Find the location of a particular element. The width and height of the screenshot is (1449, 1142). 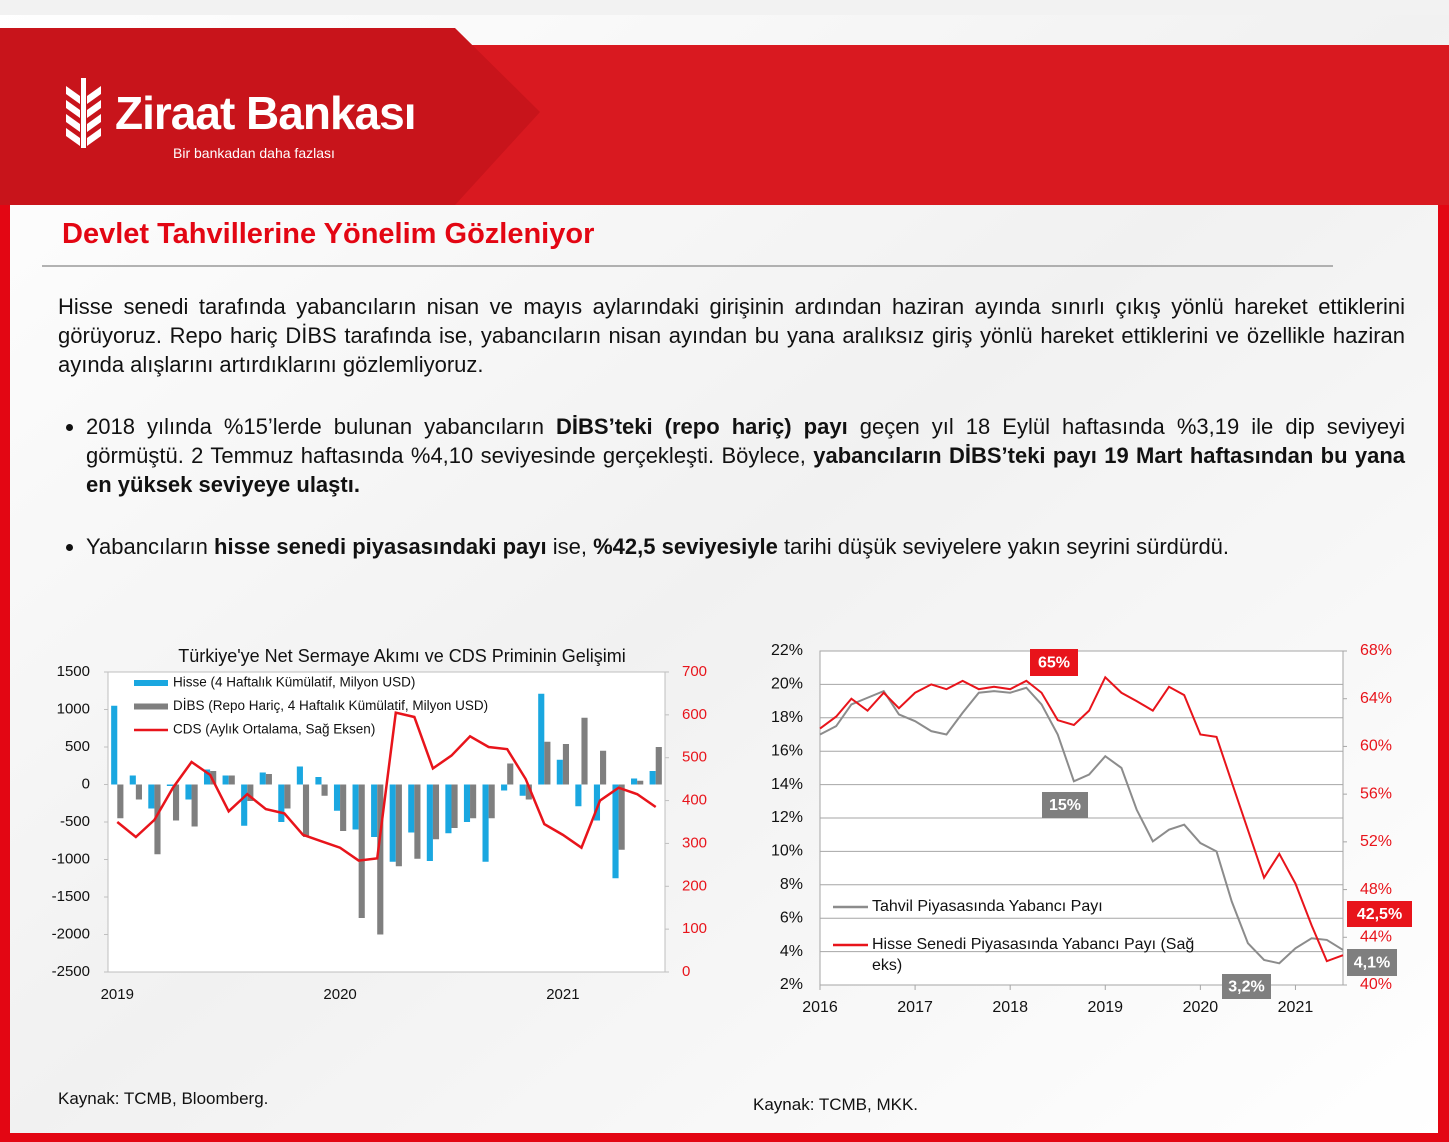

annotation: 4,1% is located at coordinates (1372, 963).